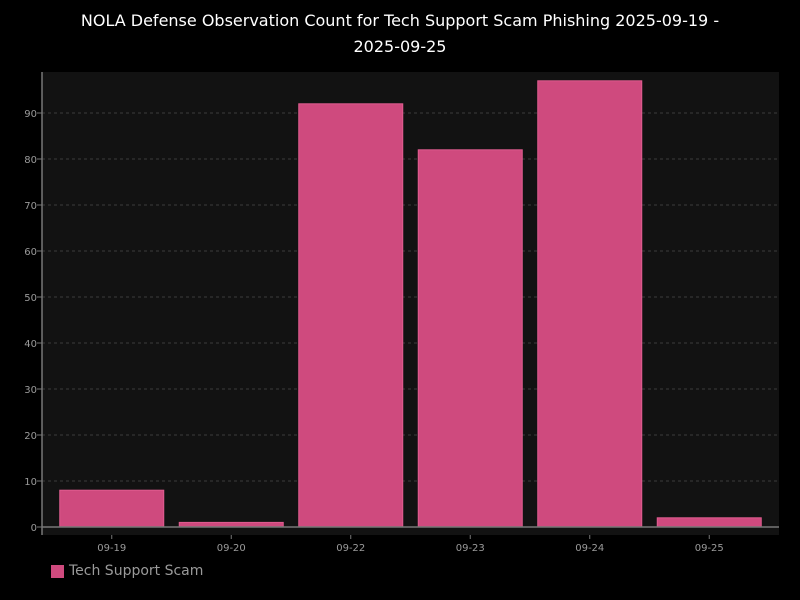 Image resolution: width=800 pixels, height=600 pixels. I want to click on y-tick-label: 0, so click(34, 528).